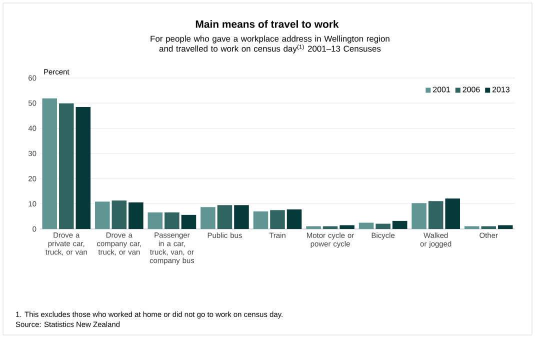 The height and width of the screenshot is (338, 535). Describe the element at coordinates (270, 45) in the screenshot. I see `chart-subtitle: For people who gave a workplace address in Wellington region and travelled to work on census day$^{(1)}$ 2001–13 Censuses` at that location.